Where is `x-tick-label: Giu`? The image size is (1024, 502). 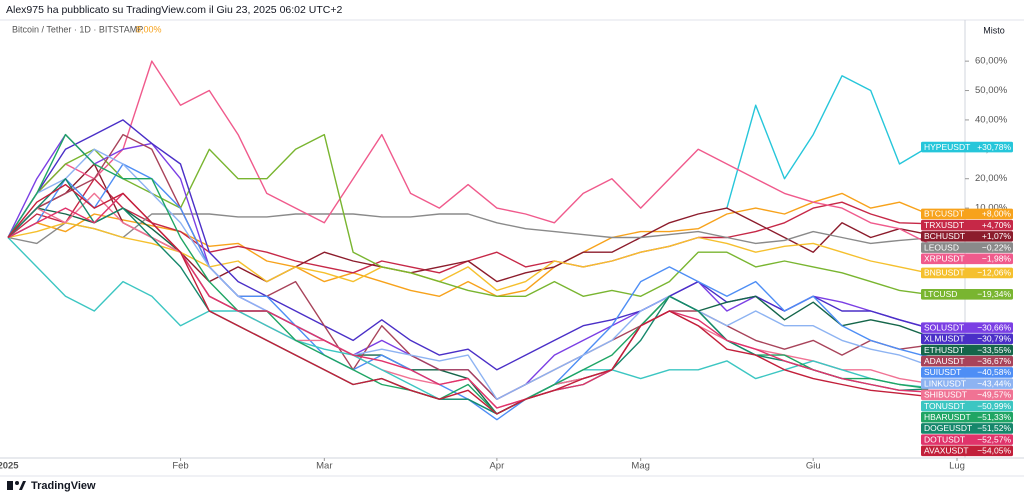
x-tick-label: Giu is located at coordinates (813, 466).